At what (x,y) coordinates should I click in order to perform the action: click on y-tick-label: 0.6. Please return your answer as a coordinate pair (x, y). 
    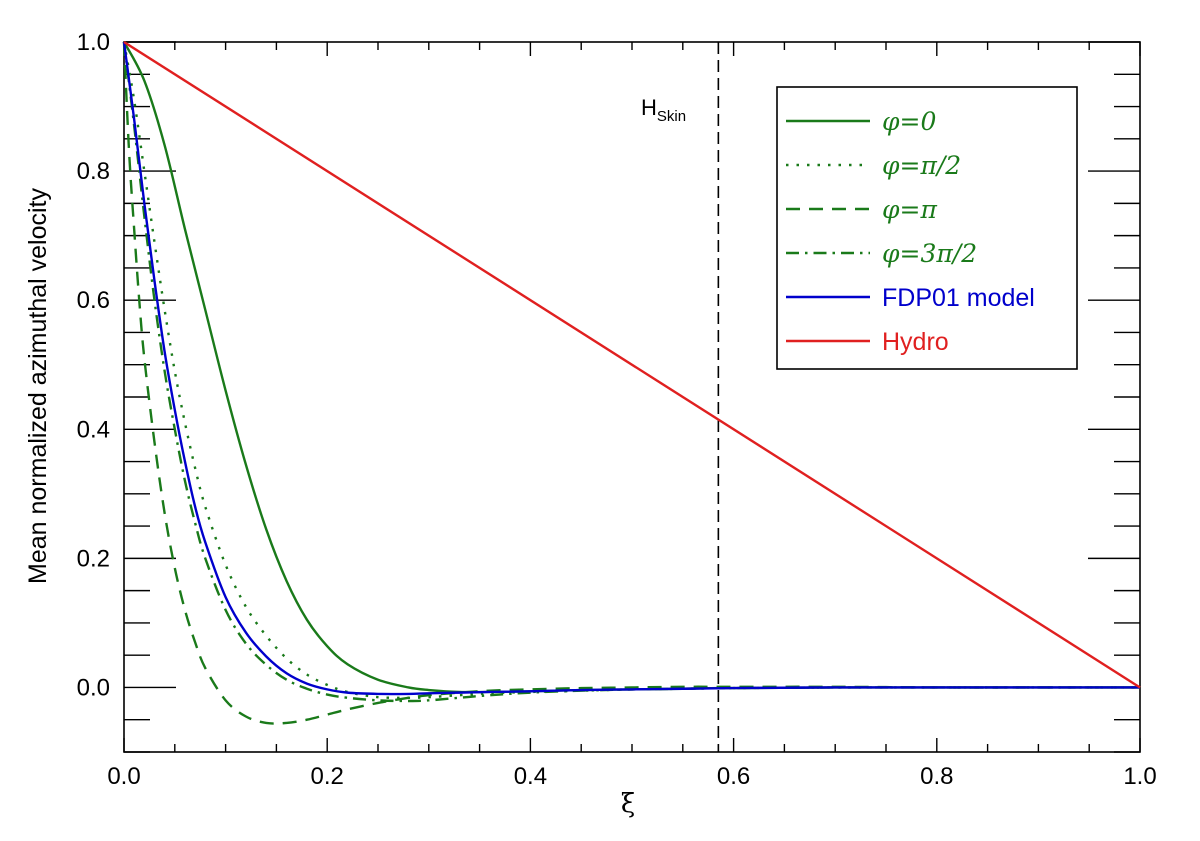
    Looking at the image, I should click on (93, 300).